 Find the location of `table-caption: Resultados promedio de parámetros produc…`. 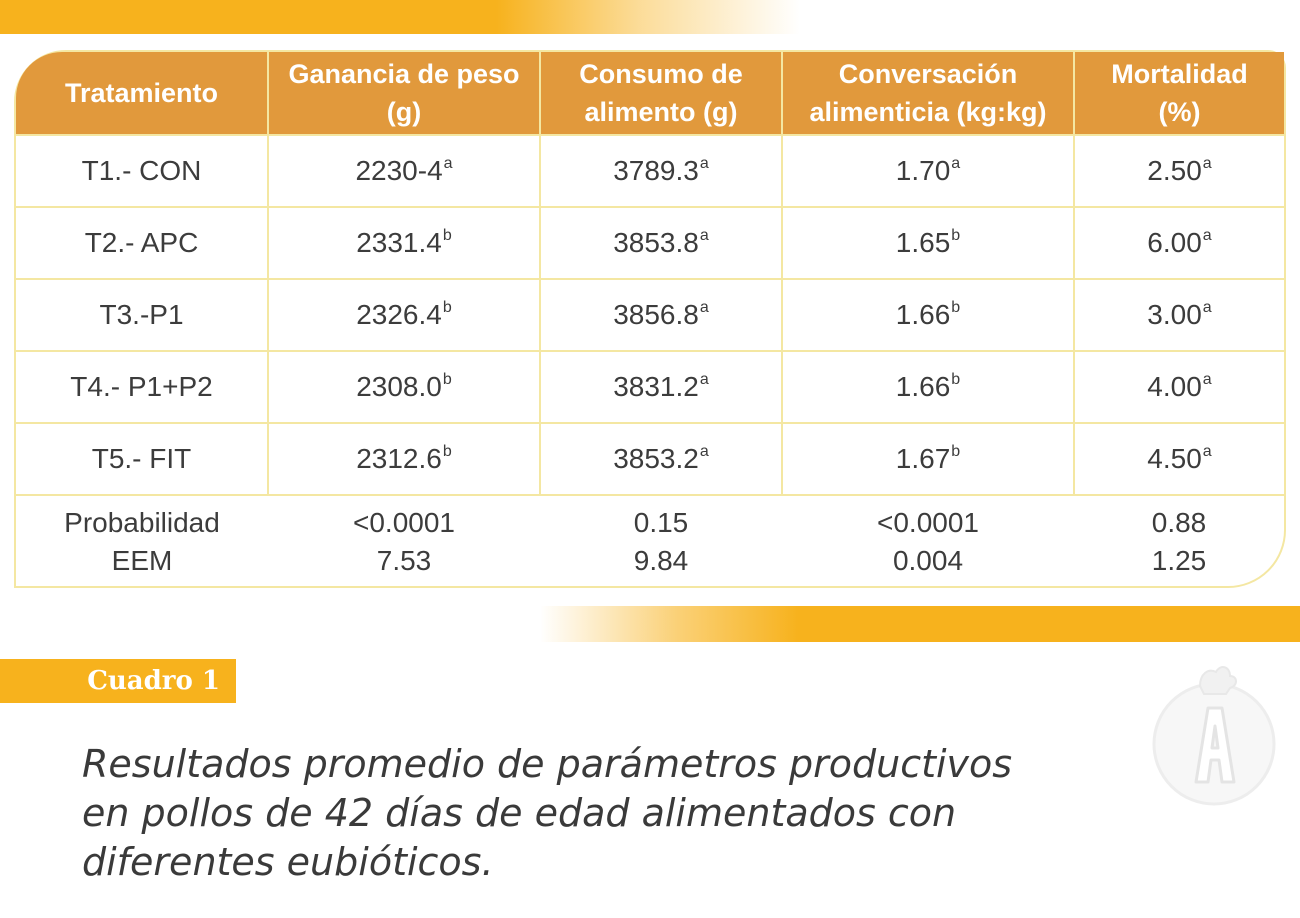

table-caption: Resultados promedio de parámetros produc… is located at coordinates (582, 813).